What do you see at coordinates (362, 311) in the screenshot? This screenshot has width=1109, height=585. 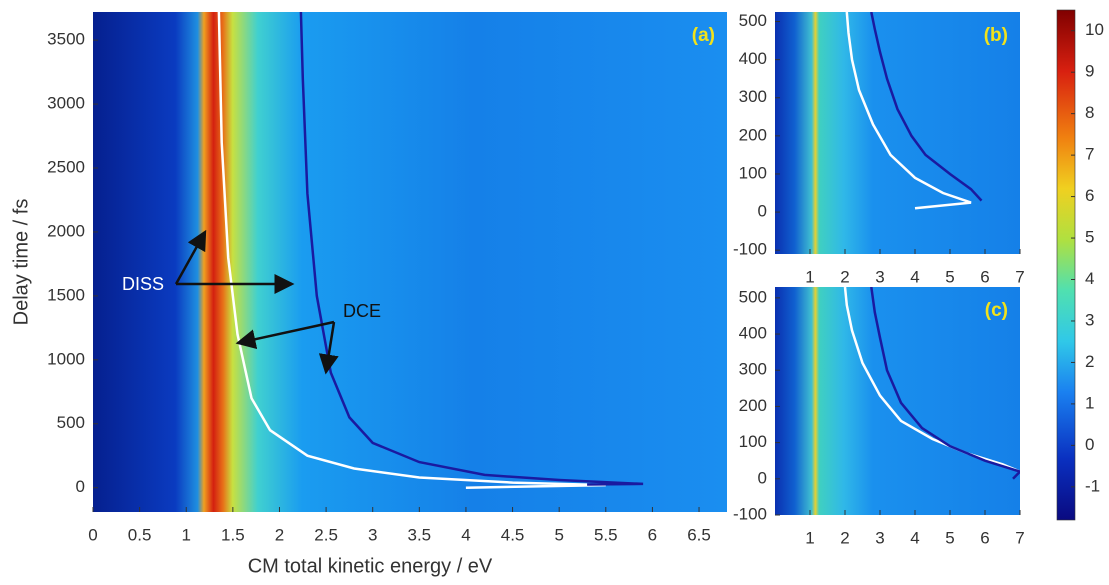 I see `annotation: DCE` at bounding box center [362, 311].